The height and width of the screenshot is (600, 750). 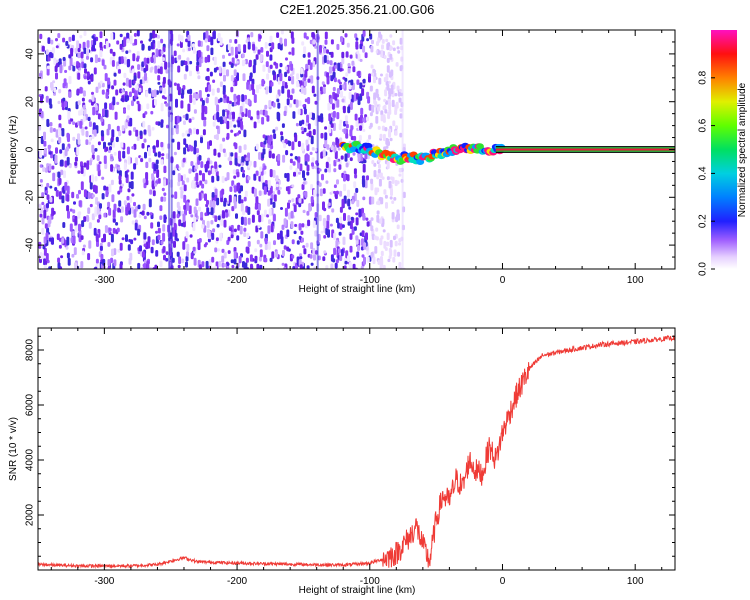 I want to click on spectrogram-streak, so click(x=169, y=149).